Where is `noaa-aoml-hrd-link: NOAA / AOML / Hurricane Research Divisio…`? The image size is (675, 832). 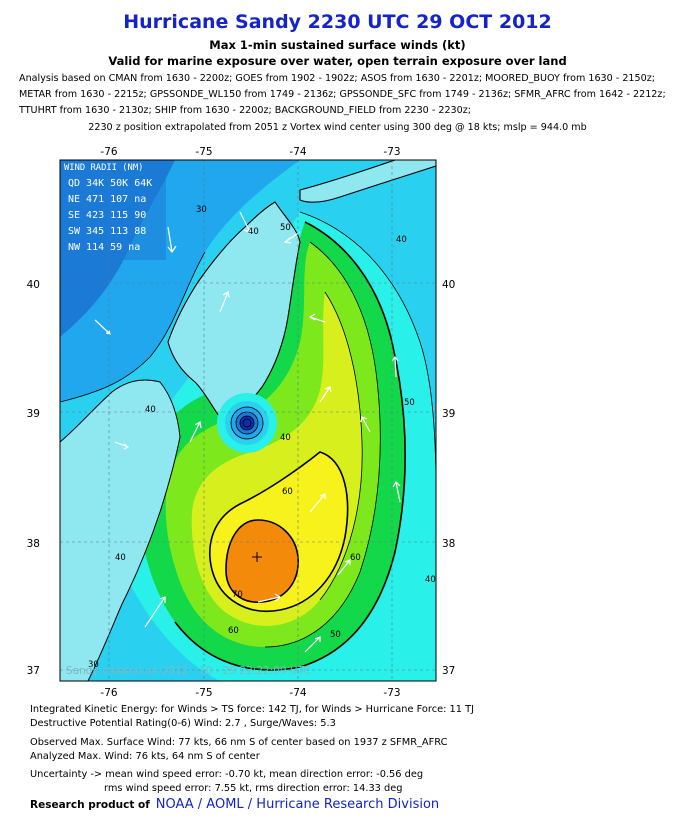
noaa-aoml-hrd-link: NOAA / AOML / Hurricane Research Divisio… is located at coordinates (297, 804).